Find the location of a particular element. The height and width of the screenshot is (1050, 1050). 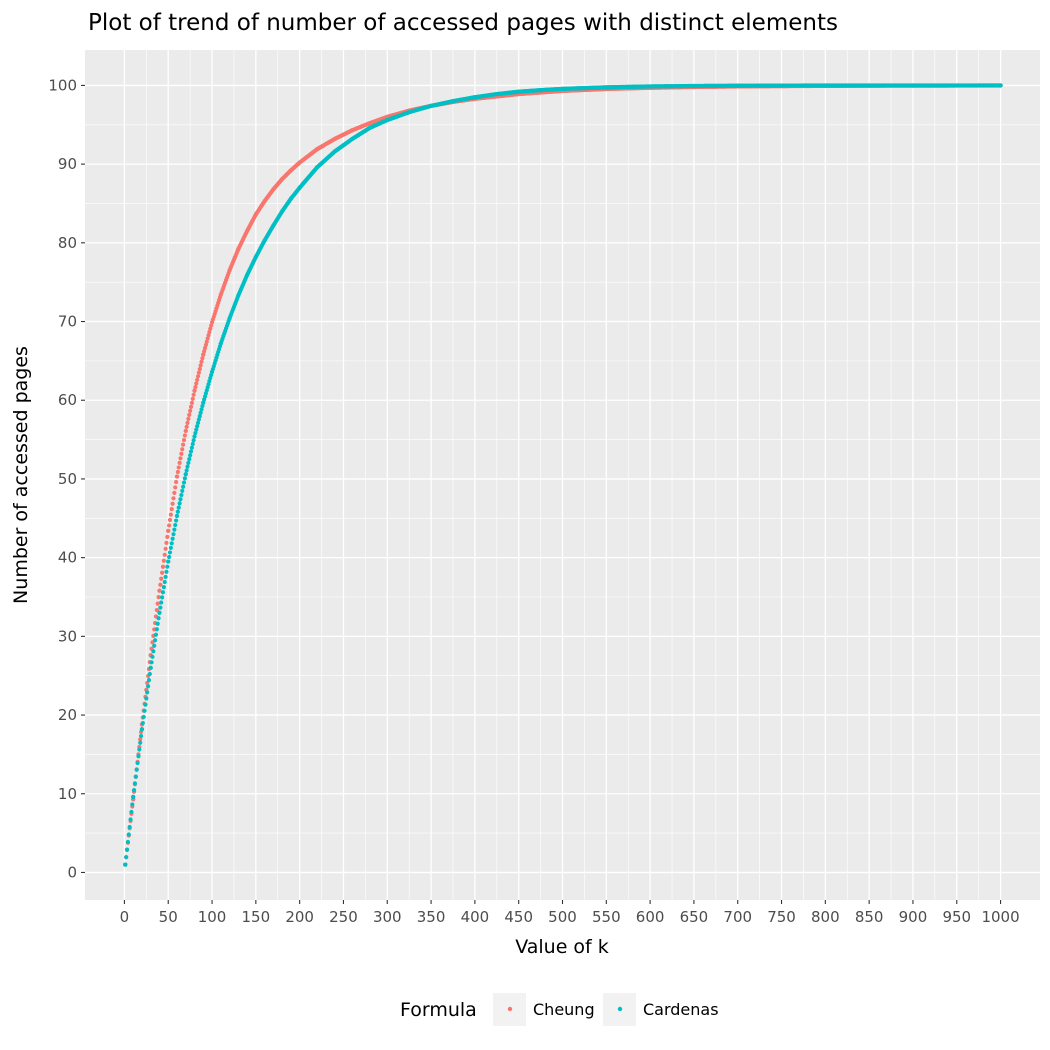

x-tick-label: 500 is located at coordinates (562, 917).